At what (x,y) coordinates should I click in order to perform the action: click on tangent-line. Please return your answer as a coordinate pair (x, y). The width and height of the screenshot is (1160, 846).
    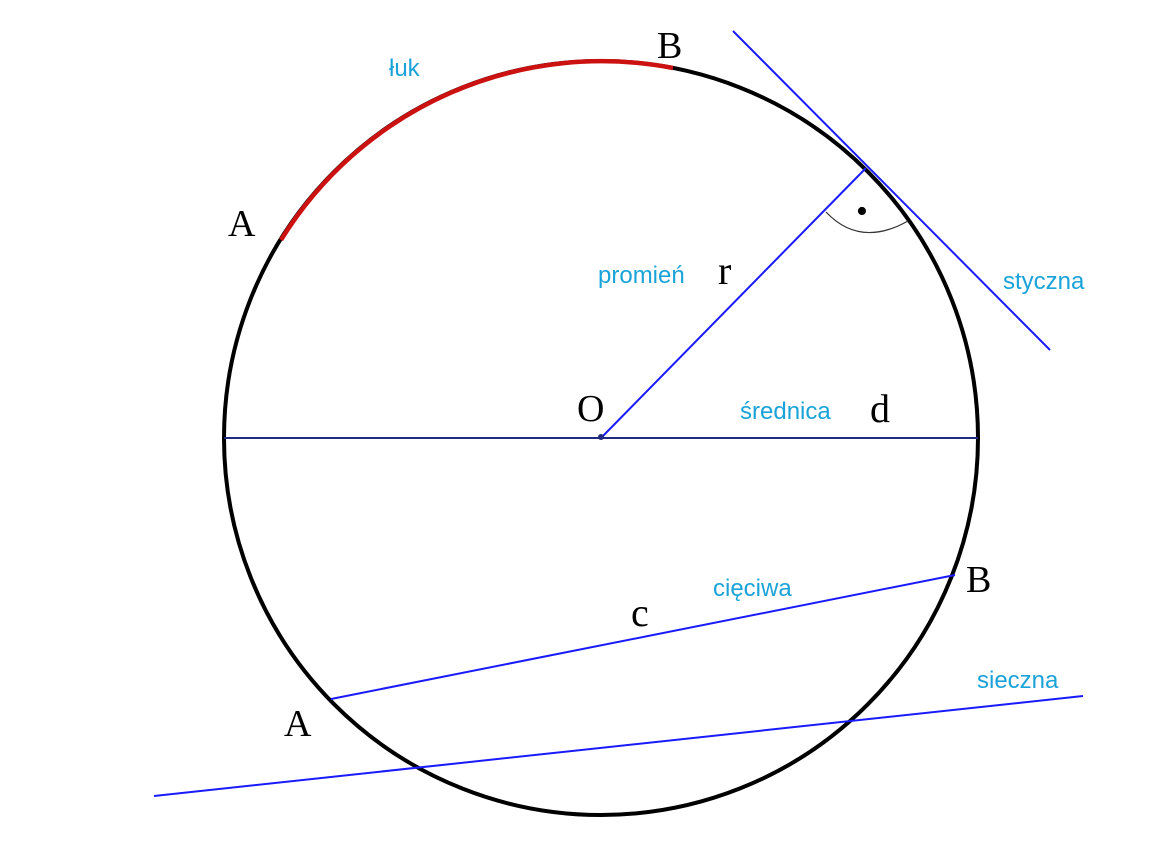
    Looking at the image, I should click on (891, 190).